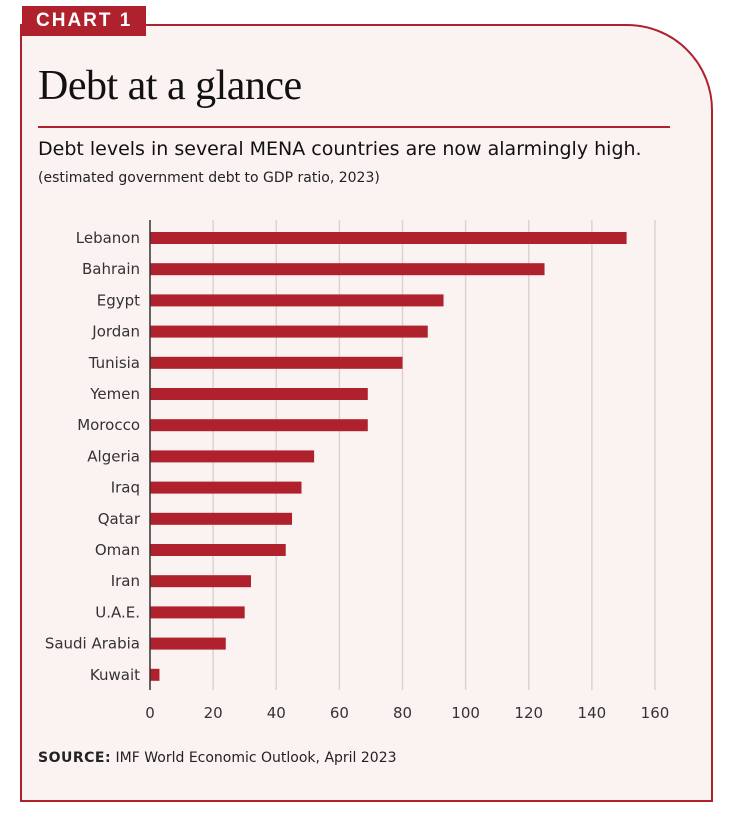  Describe the element at coordinates (213, 713) in the screenshot. I see `x-tick-label: 20` at that location.